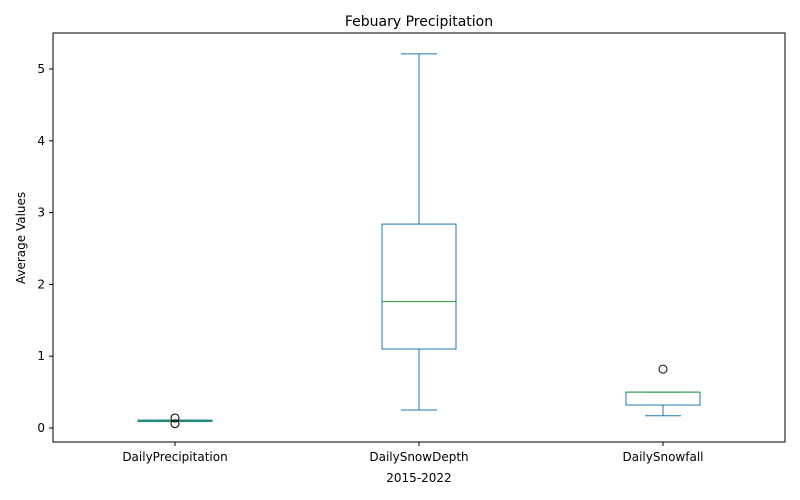 The width and height of the screenshot is (800, 500). What do you see at coordinates (41, 428) in the screenshot?
I see `y-tick-label: 0` at bounding box center [41, 428].